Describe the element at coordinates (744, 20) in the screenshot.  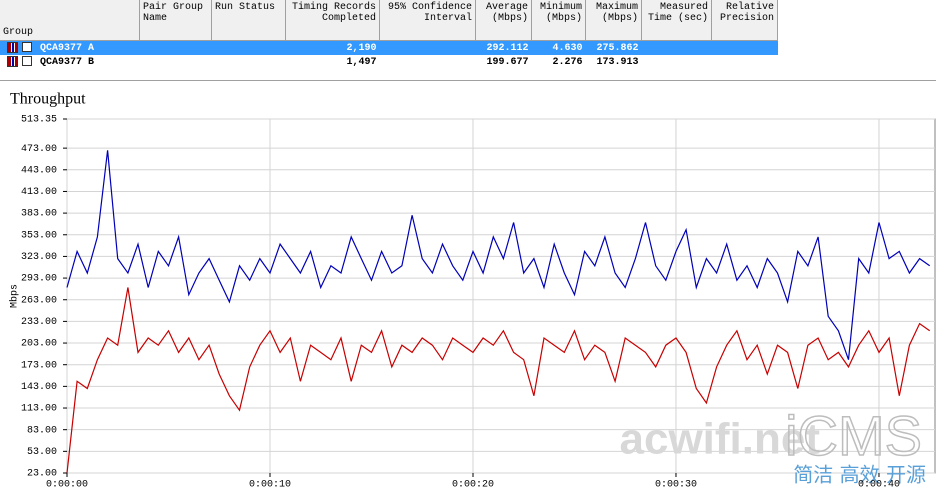
I see `column-header: Relative Precision` at that location.